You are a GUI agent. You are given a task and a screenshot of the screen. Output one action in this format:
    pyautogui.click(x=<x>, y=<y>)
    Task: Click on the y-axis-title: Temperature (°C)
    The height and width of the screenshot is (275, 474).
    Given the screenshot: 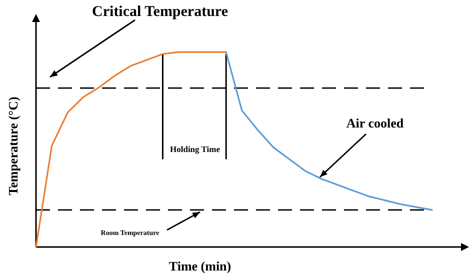 What is the action you would take?
    pyautogui.click(x=12, y=146)
    